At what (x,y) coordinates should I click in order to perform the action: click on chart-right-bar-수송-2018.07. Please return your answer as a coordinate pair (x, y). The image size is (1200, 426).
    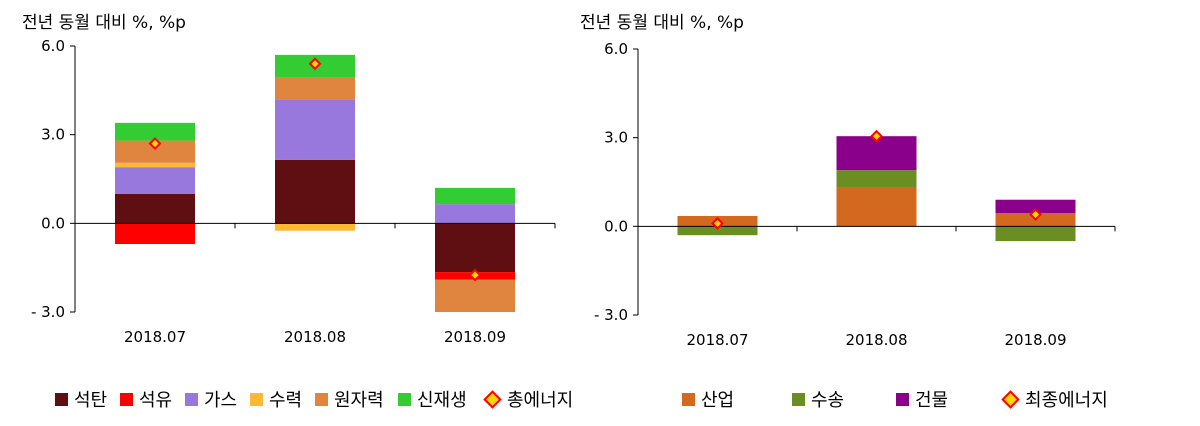
    Looking at the image, I should click on (717, 231).